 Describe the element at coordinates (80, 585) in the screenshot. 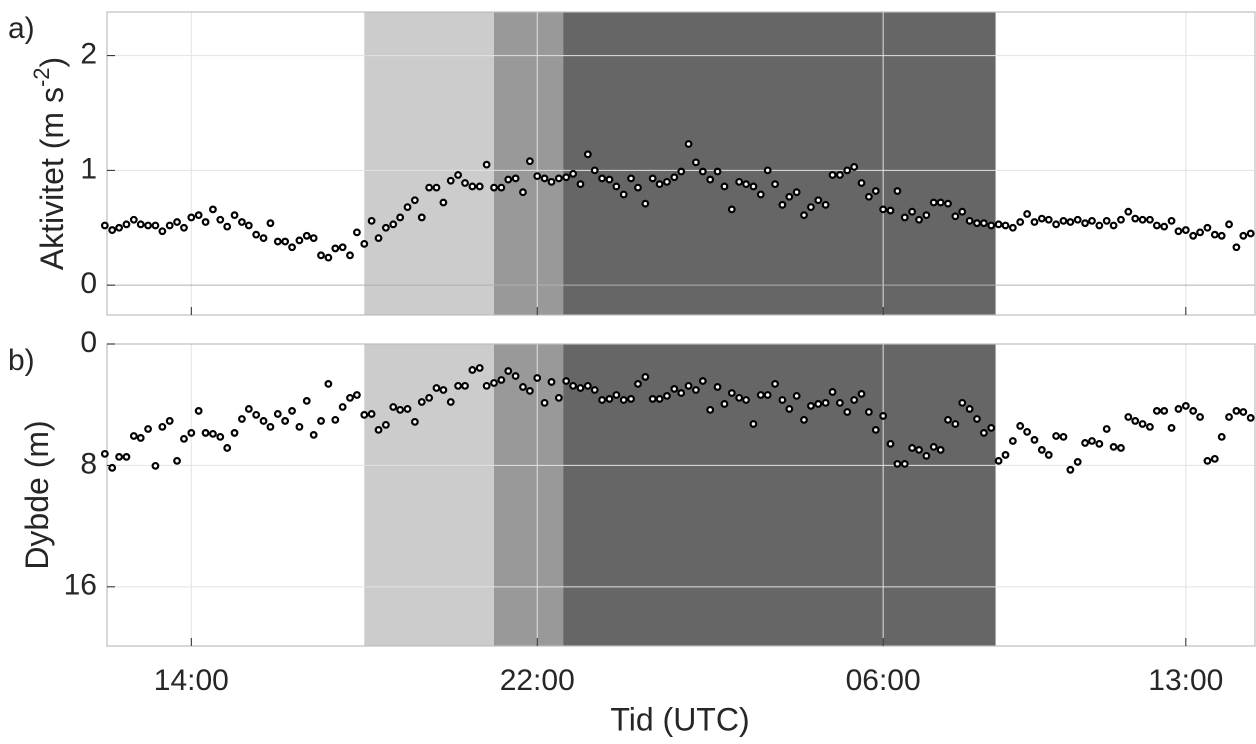

I see `y-tick-label: 16` at that location.